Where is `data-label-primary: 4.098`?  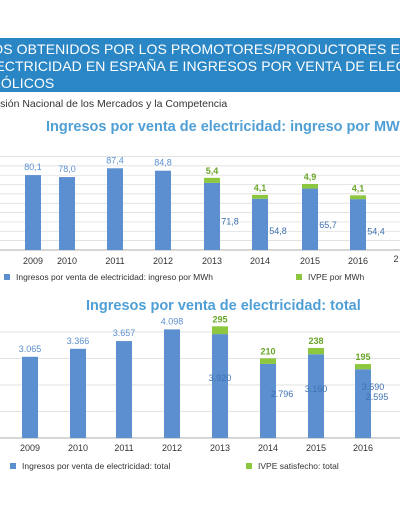
data-label-primary: 4.098 is located at coordinates (172, 321).